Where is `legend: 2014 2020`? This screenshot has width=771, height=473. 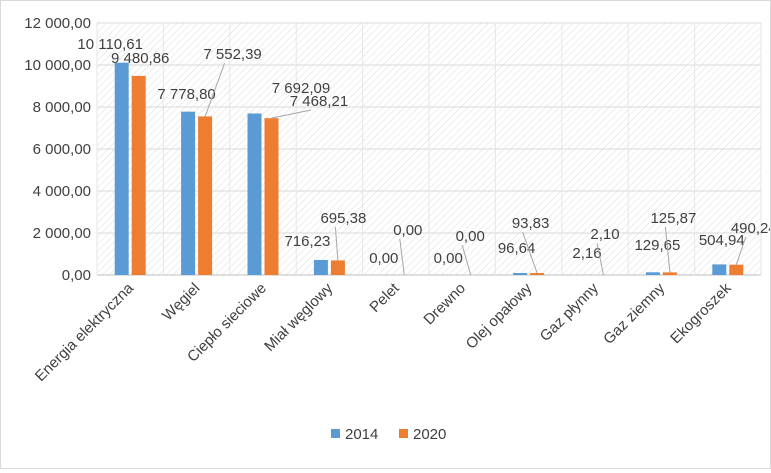
legend: 2014 2020 is located at coordinates (388, 434).